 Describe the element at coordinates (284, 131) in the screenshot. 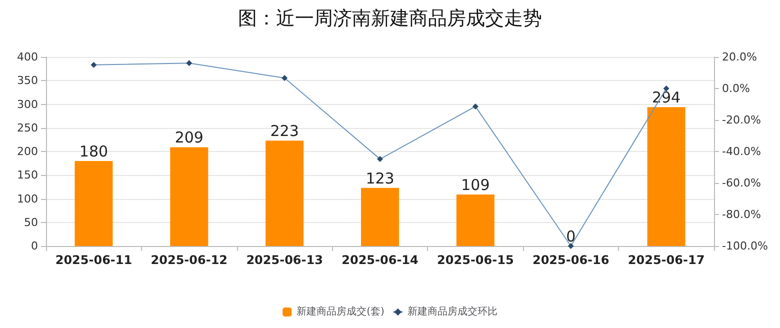

I see `data-label: 223` at that location.